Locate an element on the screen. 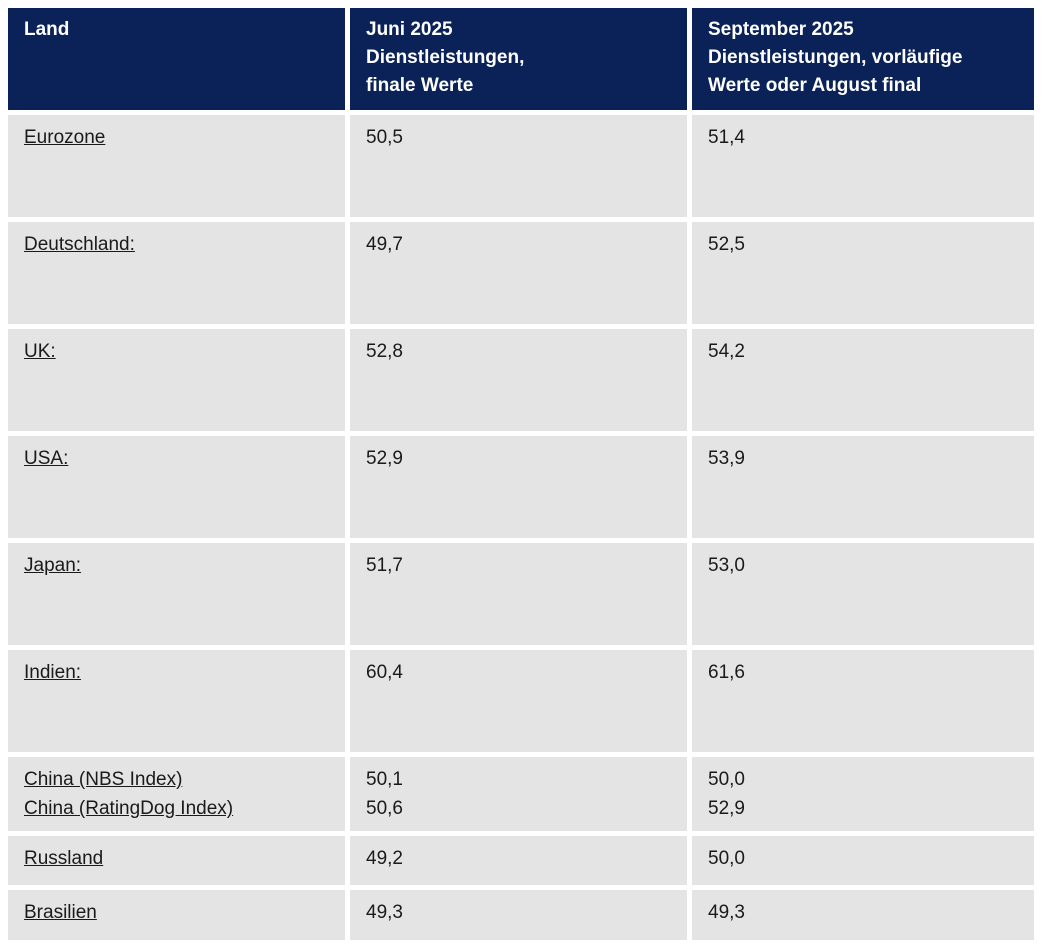 The image size is (1042, 945). country-cell: Eurozone is located at coordinates (176, 166).